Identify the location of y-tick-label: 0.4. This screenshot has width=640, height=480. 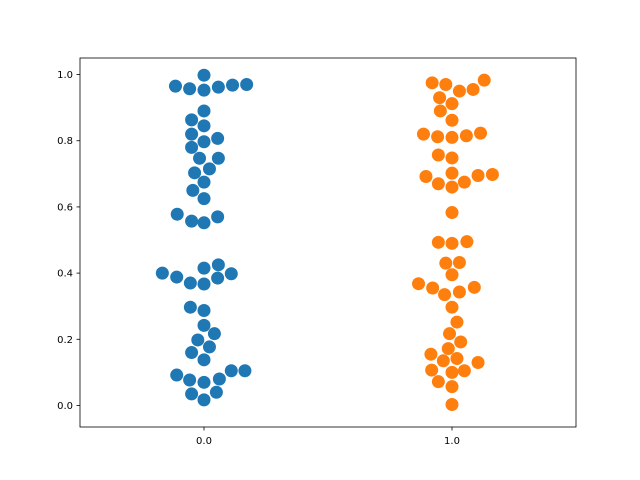
(65, 274).